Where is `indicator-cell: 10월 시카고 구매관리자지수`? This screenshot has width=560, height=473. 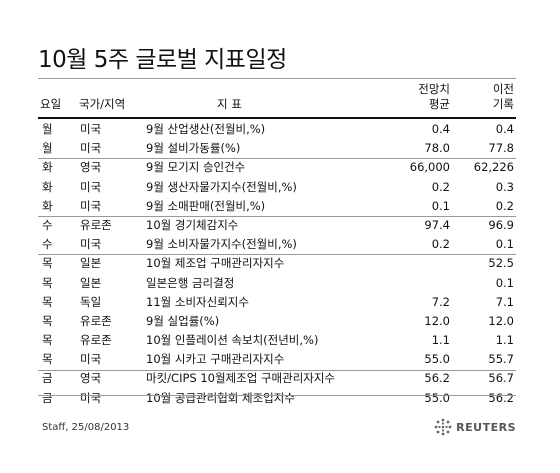 indicator-cell: 10월 시카고 구매관리자지수 is located at coordinates (215, 359).